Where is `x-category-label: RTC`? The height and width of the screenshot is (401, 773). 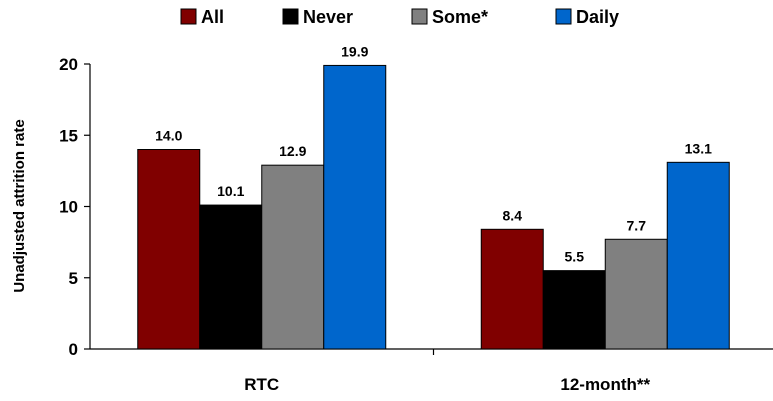
x-category-label: RTC is located at coordinates (261, 384).